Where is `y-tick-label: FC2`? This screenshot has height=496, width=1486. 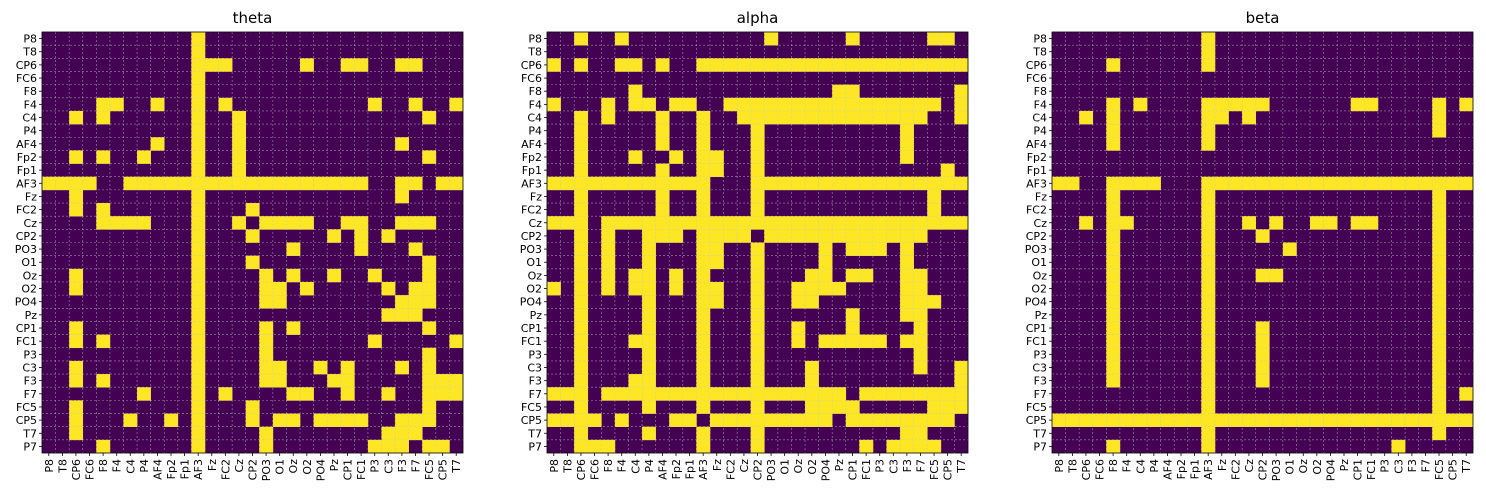 y-tick-label: FC2 is located at coordinates (26, 210).